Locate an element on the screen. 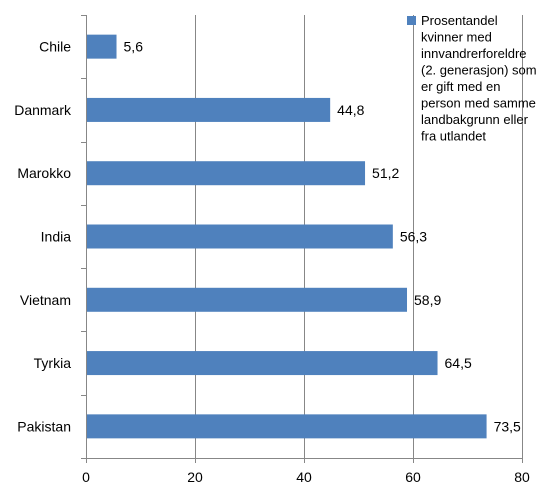  x-tick-label: 20 is located at coordinates (195, 477).